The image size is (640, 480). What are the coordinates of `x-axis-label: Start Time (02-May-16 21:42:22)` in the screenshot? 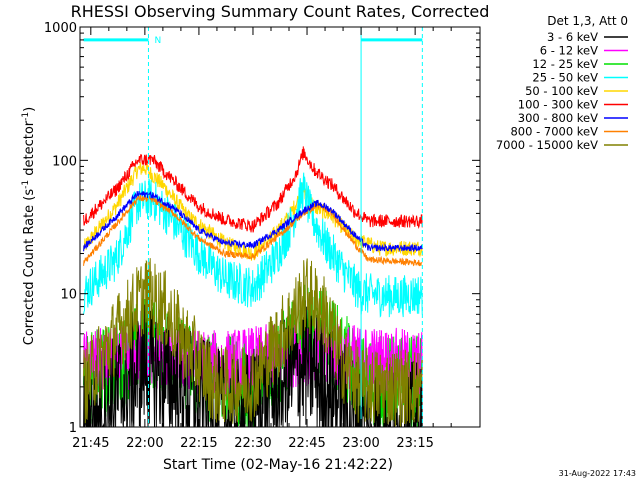 It's located at (278, 465).